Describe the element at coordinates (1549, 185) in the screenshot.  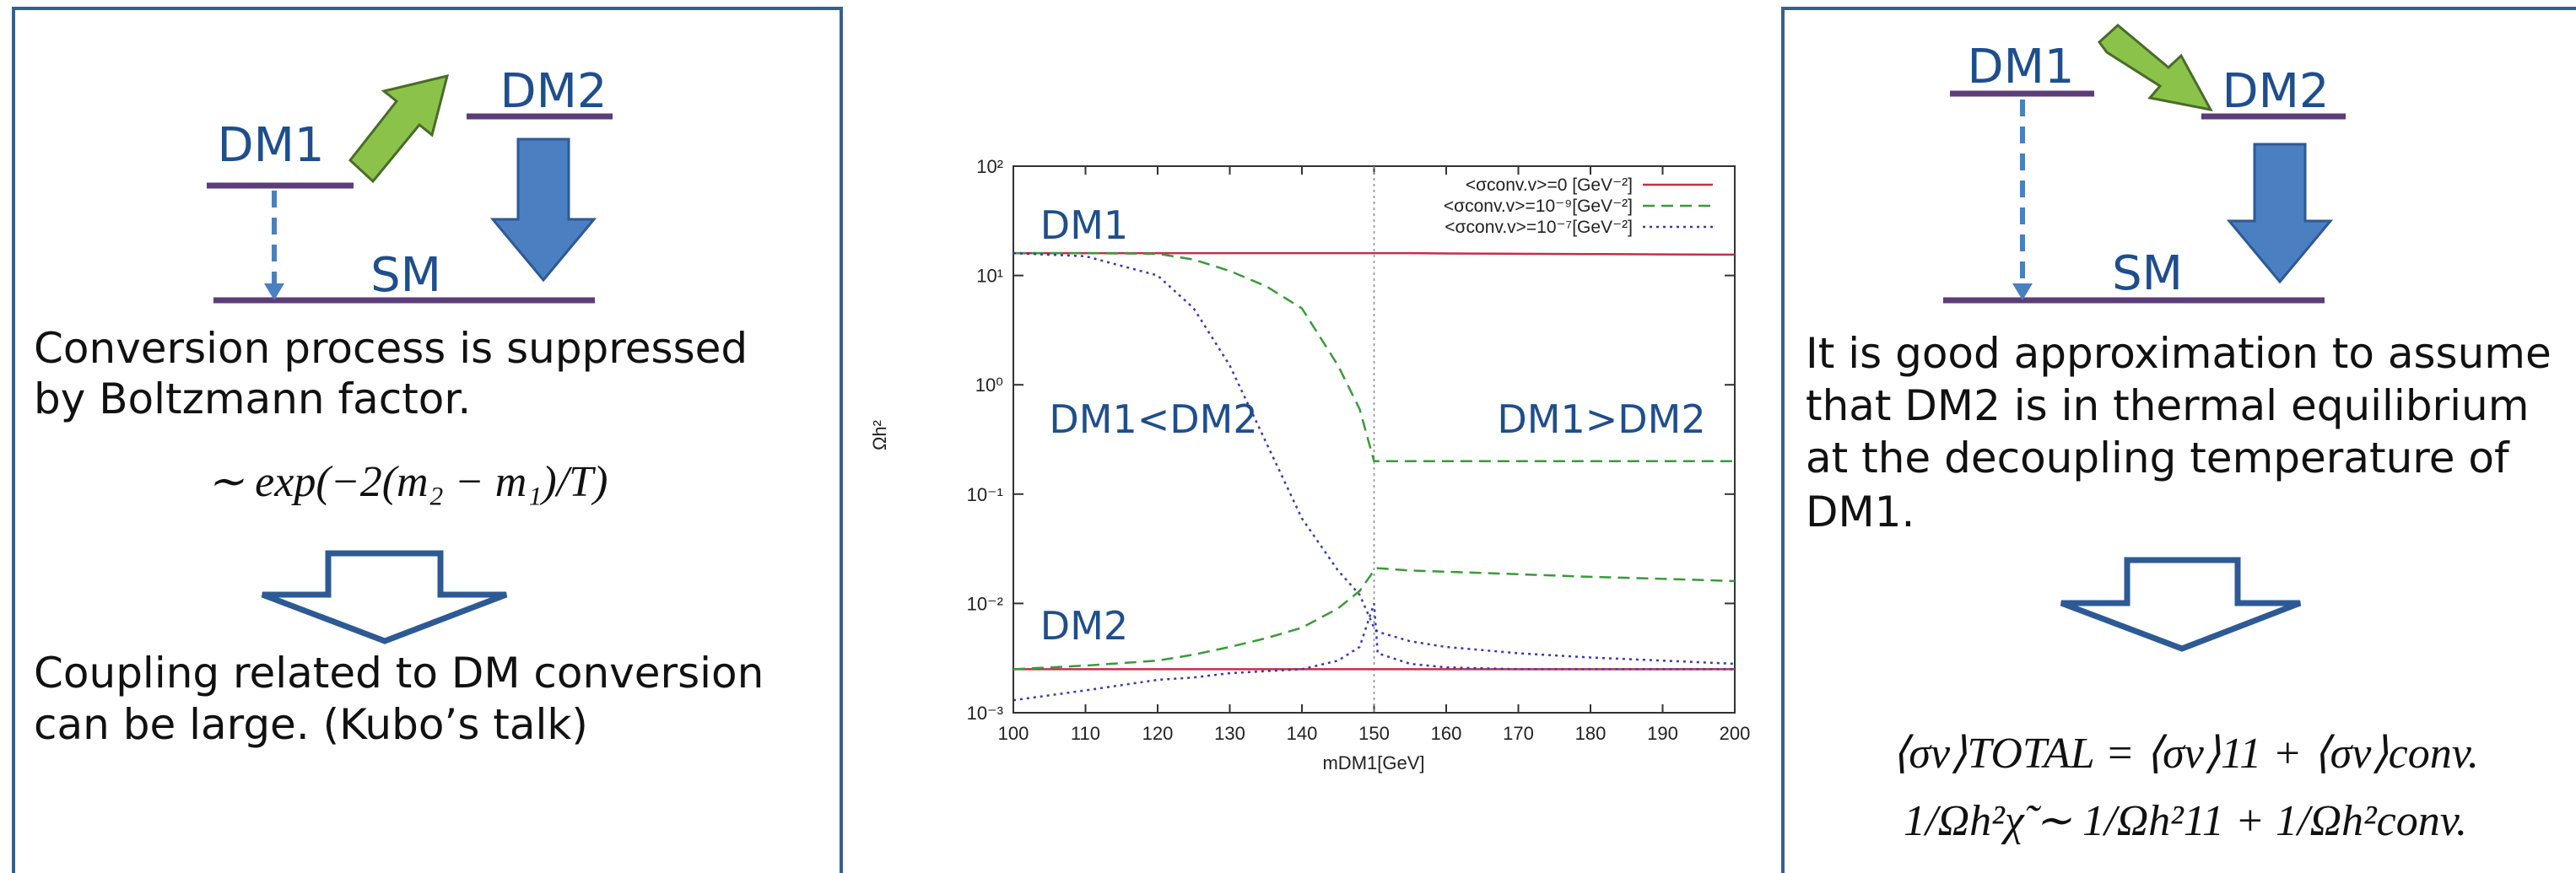
I see `legend-label: <σconv.v>=0 [GeV⁻²]` at that location.